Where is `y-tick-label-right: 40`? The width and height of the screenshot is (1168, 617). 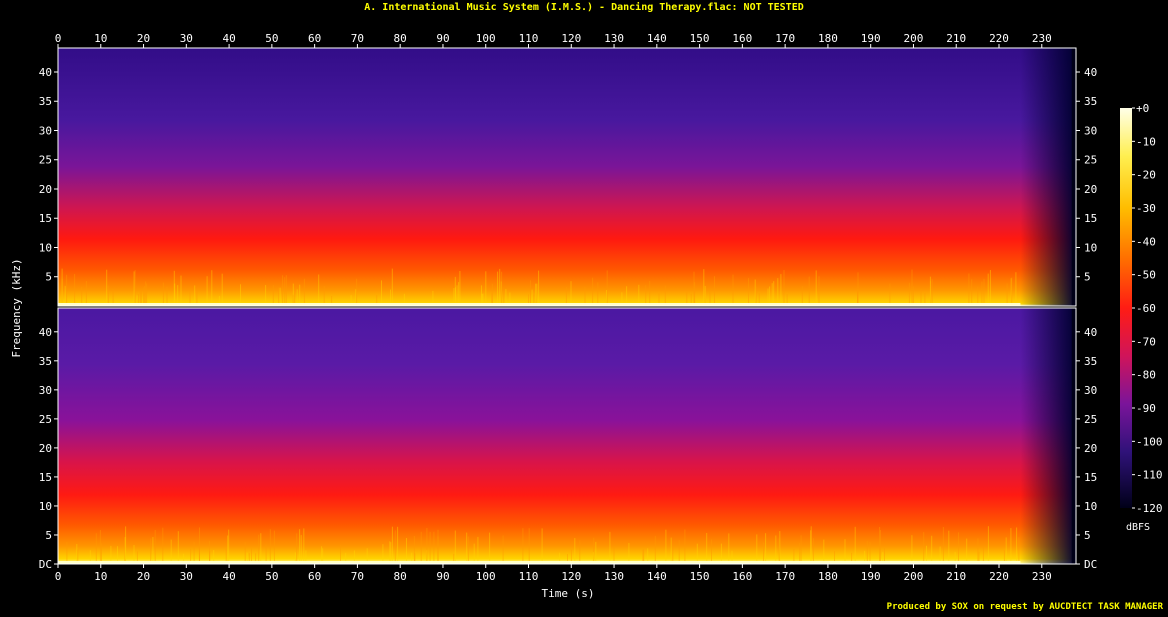 y-tick-label-right: 40 is located at coordinates (1090, 72).